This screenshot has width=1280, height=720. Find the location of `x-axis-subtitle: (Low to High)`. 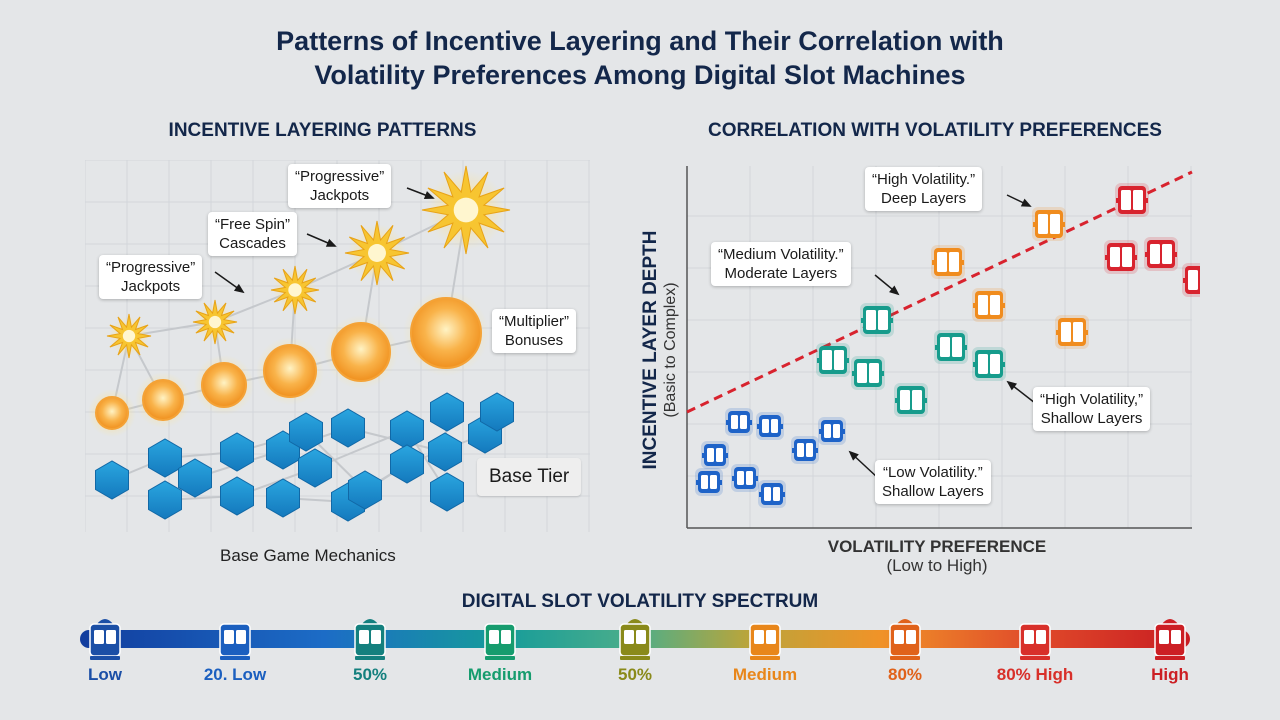

x-axis-subtitle: (Low to High) is located at coordinates (937, 565).